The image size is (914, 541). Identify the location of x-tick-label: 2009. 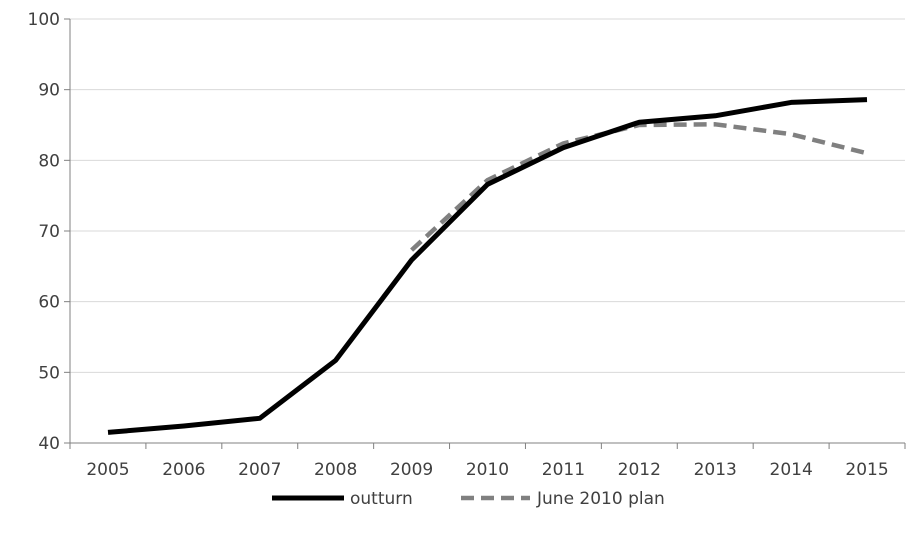
(411, 470).